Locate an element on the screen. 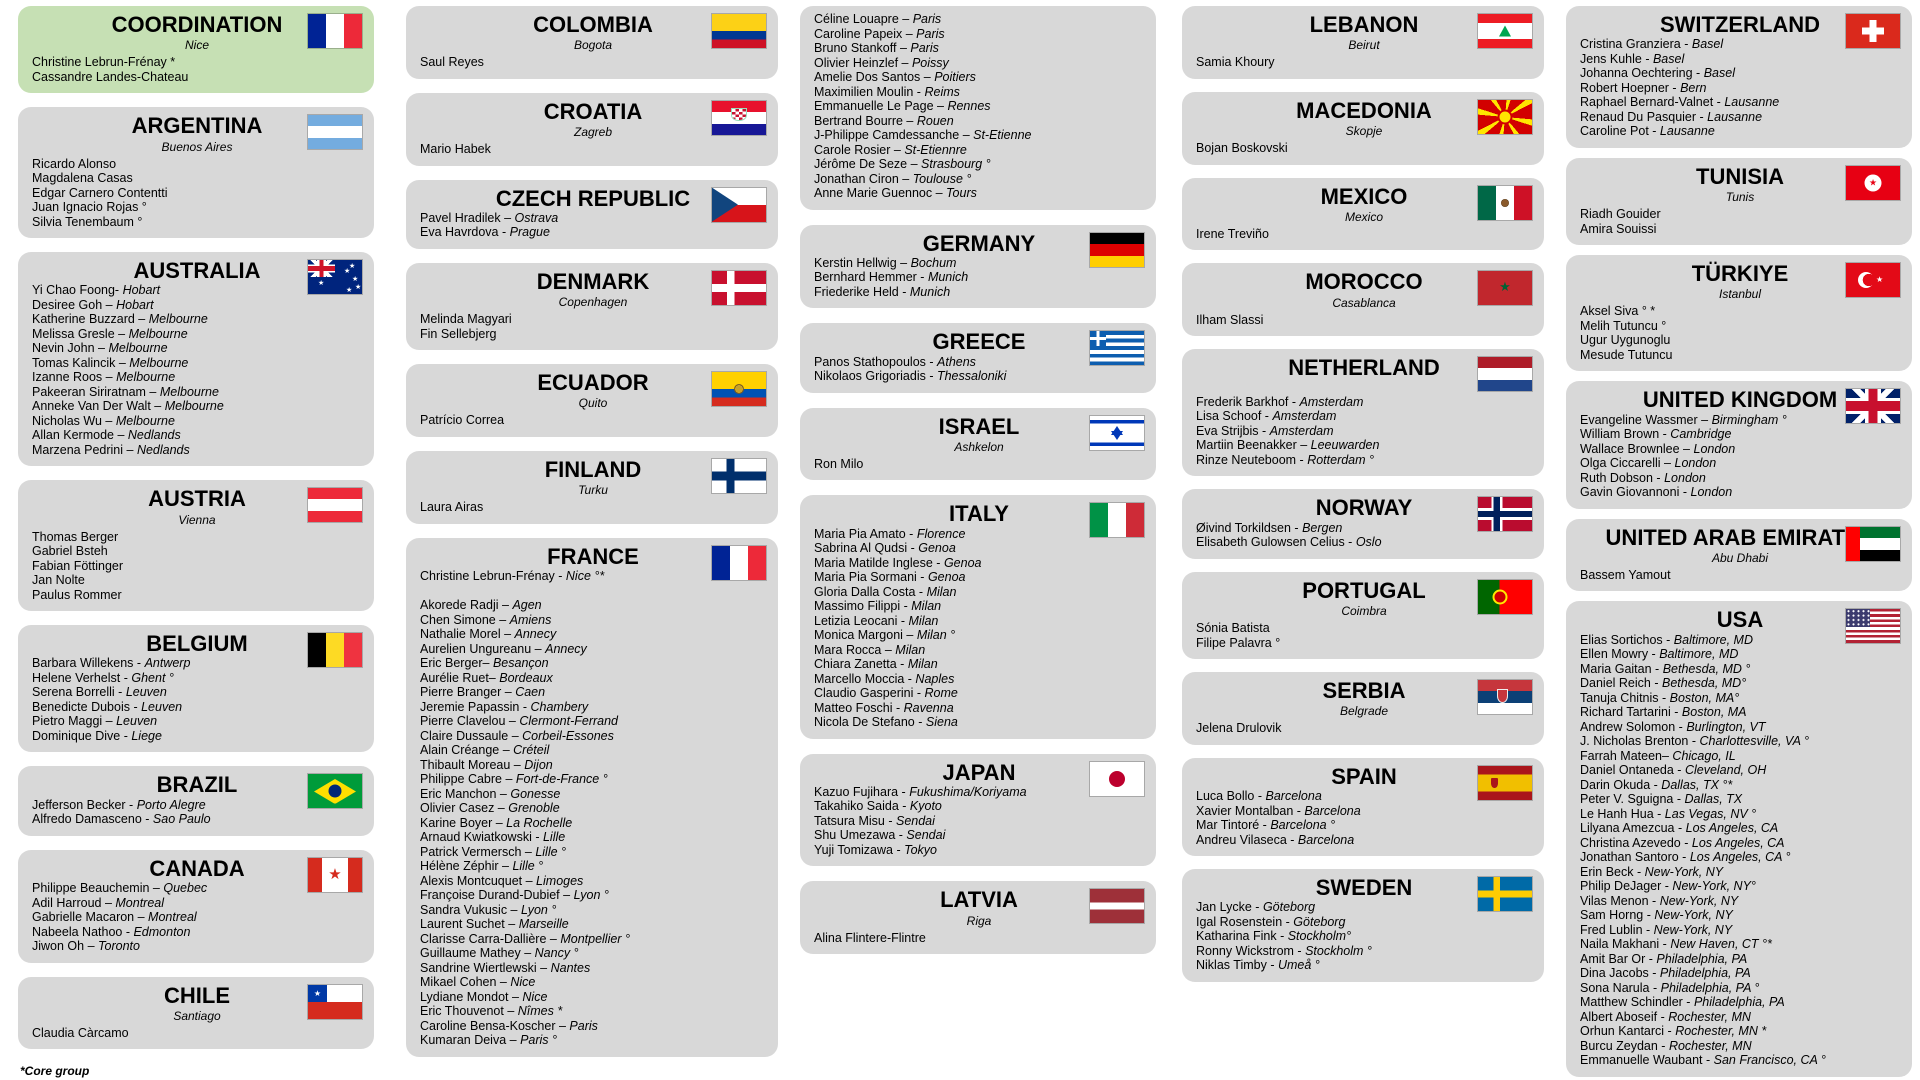 The height and width of the screenshot is (1080, 1920). member-entry: Luca Bollo - Barcelona is located at coordinates (1364, 796).